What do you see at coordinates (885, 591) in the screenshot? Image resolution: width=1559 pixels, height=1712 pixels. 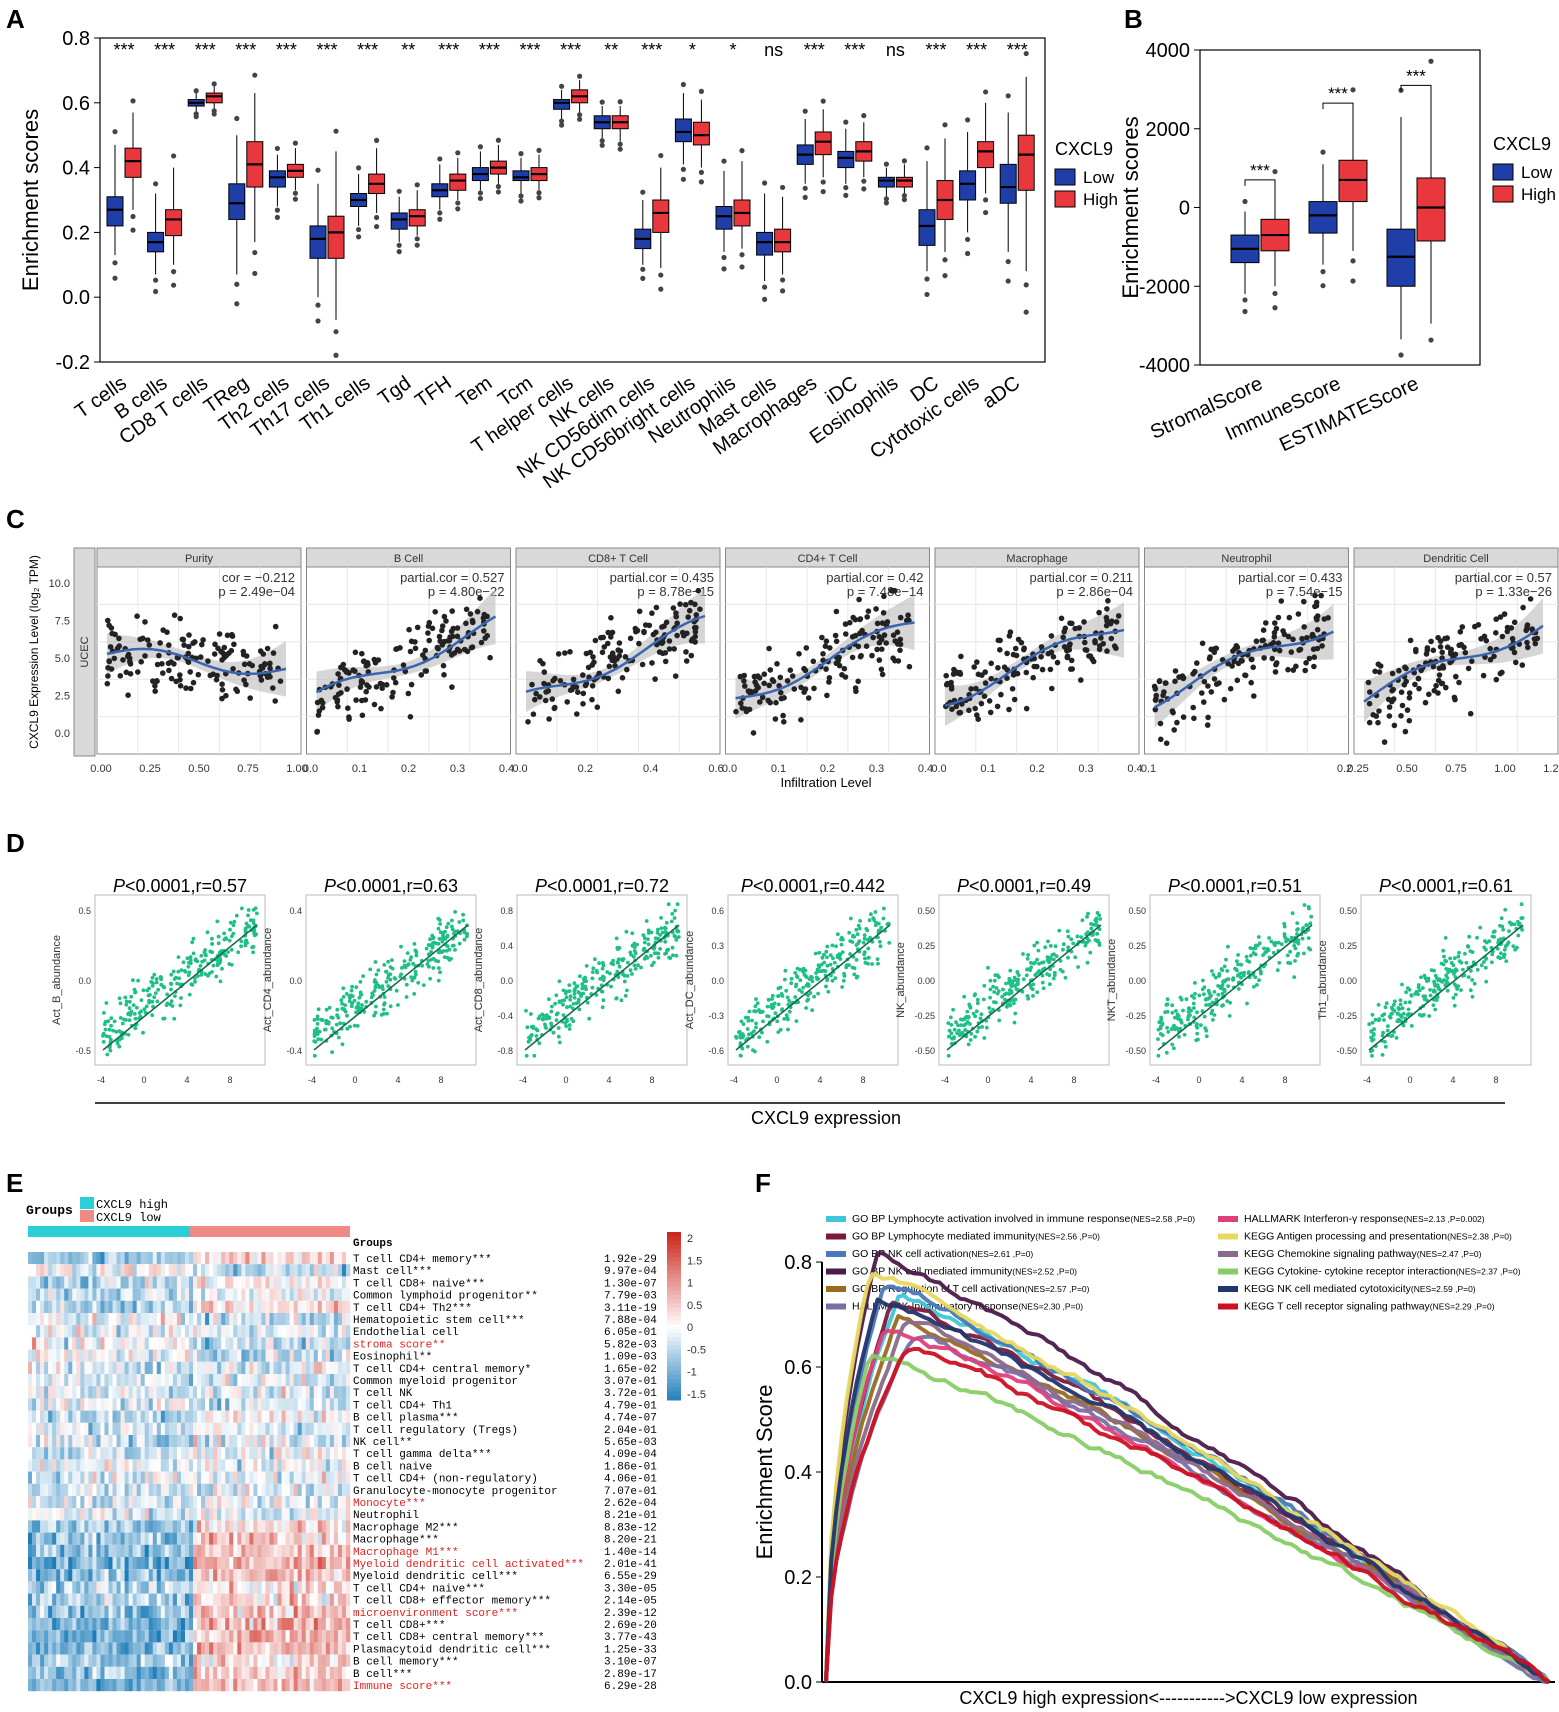 I see `p-label: p = 7.48e−14` at bounding box center [885, 591].